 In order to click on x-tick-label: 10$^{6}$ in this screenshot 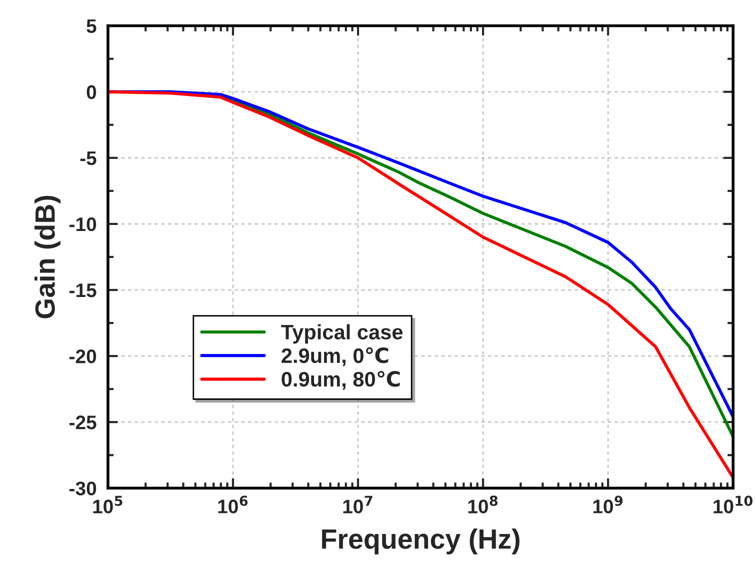, I will do `click(233, 505)`.